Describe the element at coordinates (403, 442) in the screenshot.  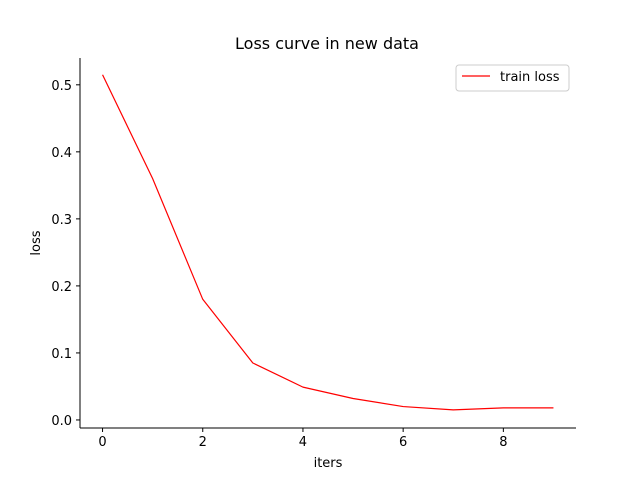
I see `x-tick-label: 6` at that location.